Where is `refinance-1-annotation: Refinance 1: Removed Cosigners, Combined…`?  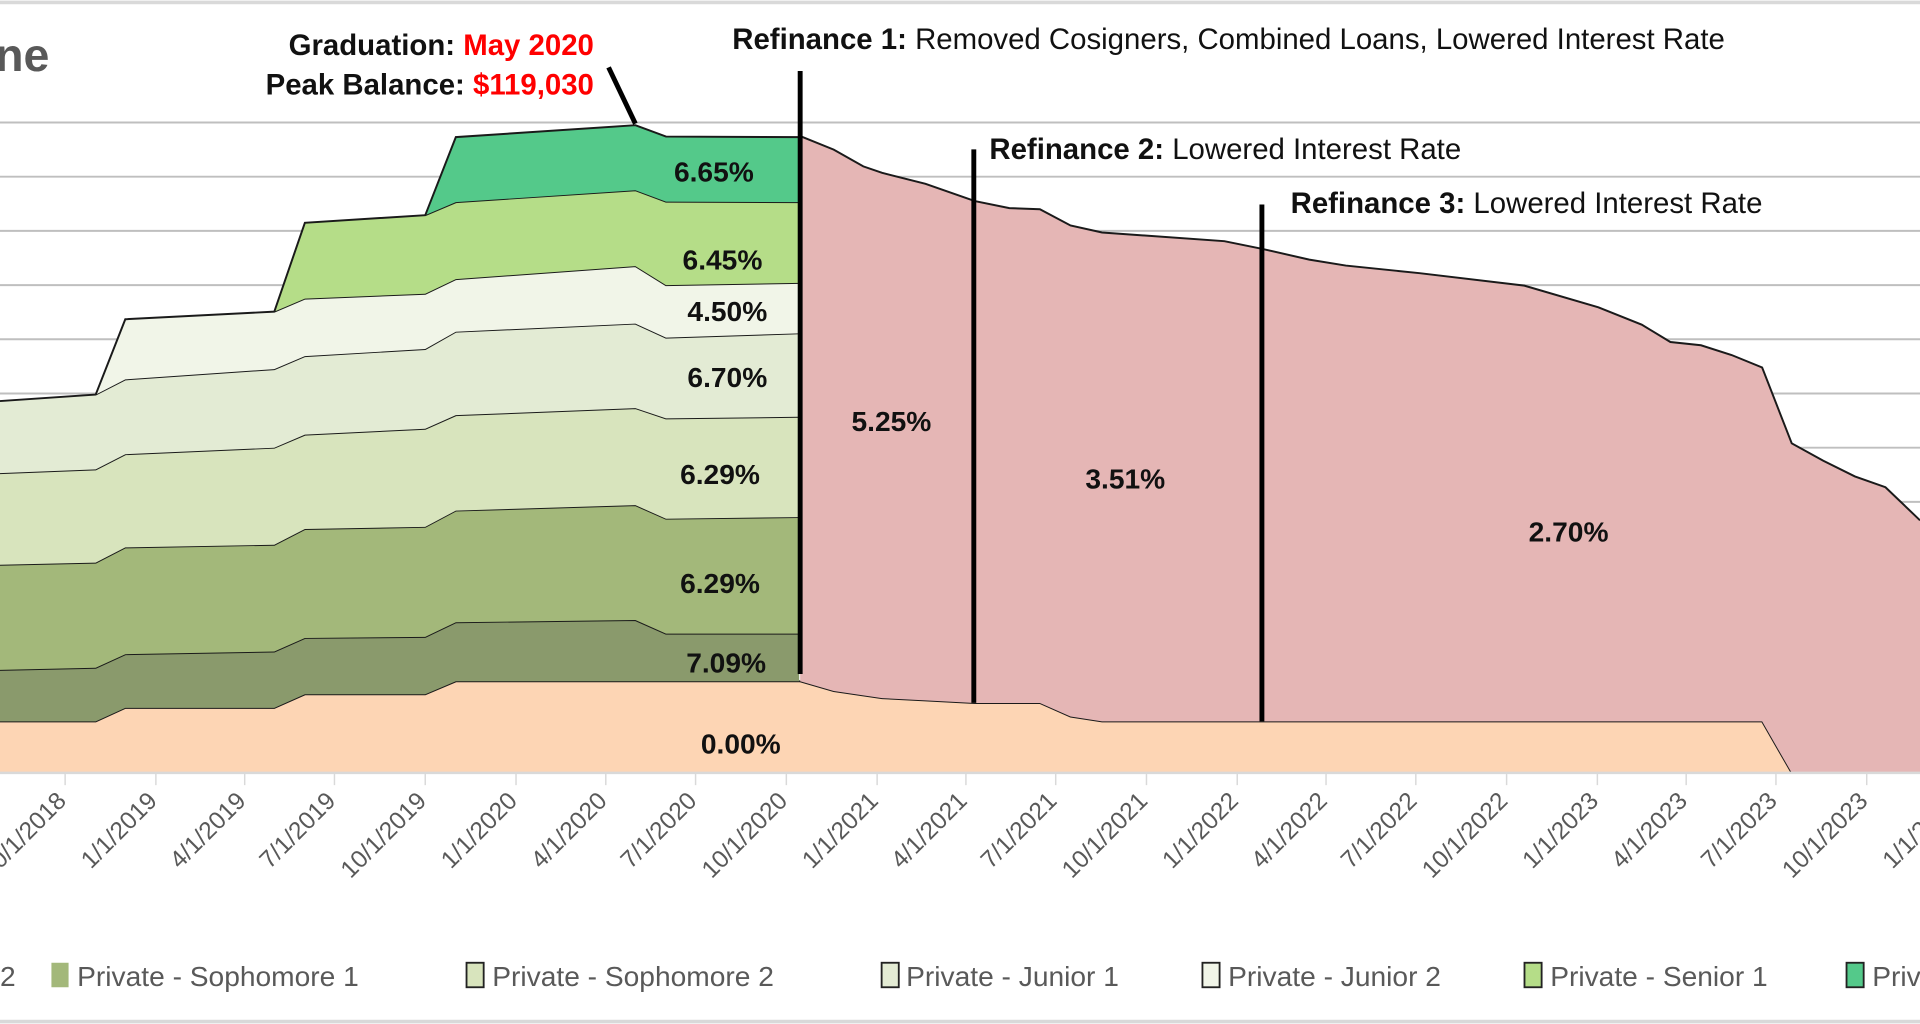 refinance-1-annotation: Refinance 1: Removed Cosigners, Combined… is located at coordinates (1228, 39).